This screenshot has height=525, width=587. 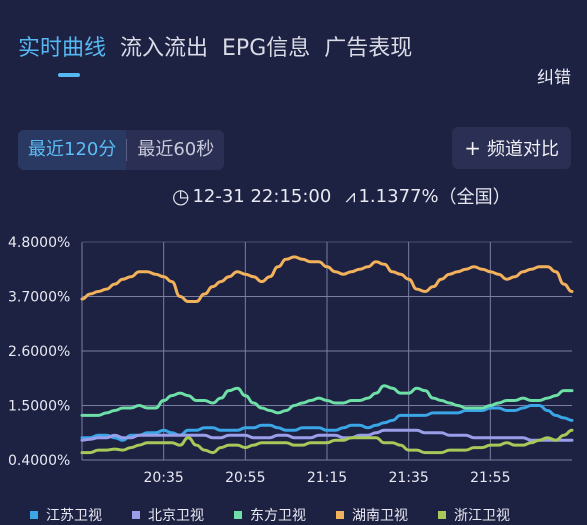 I want to click on x-tick-label: 21:55, so click(x=490, y=478).